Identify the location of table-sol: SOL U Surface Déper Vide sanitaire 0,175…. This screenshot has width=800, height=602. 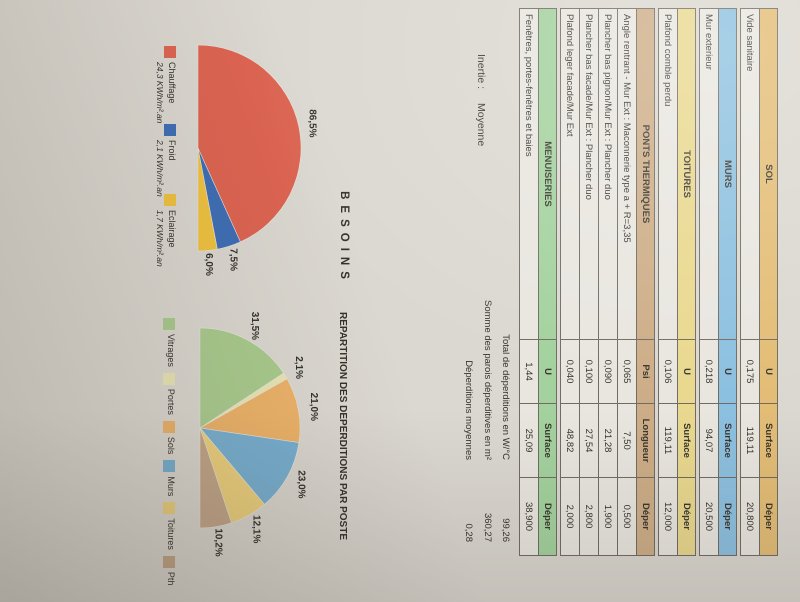
(759, 282).